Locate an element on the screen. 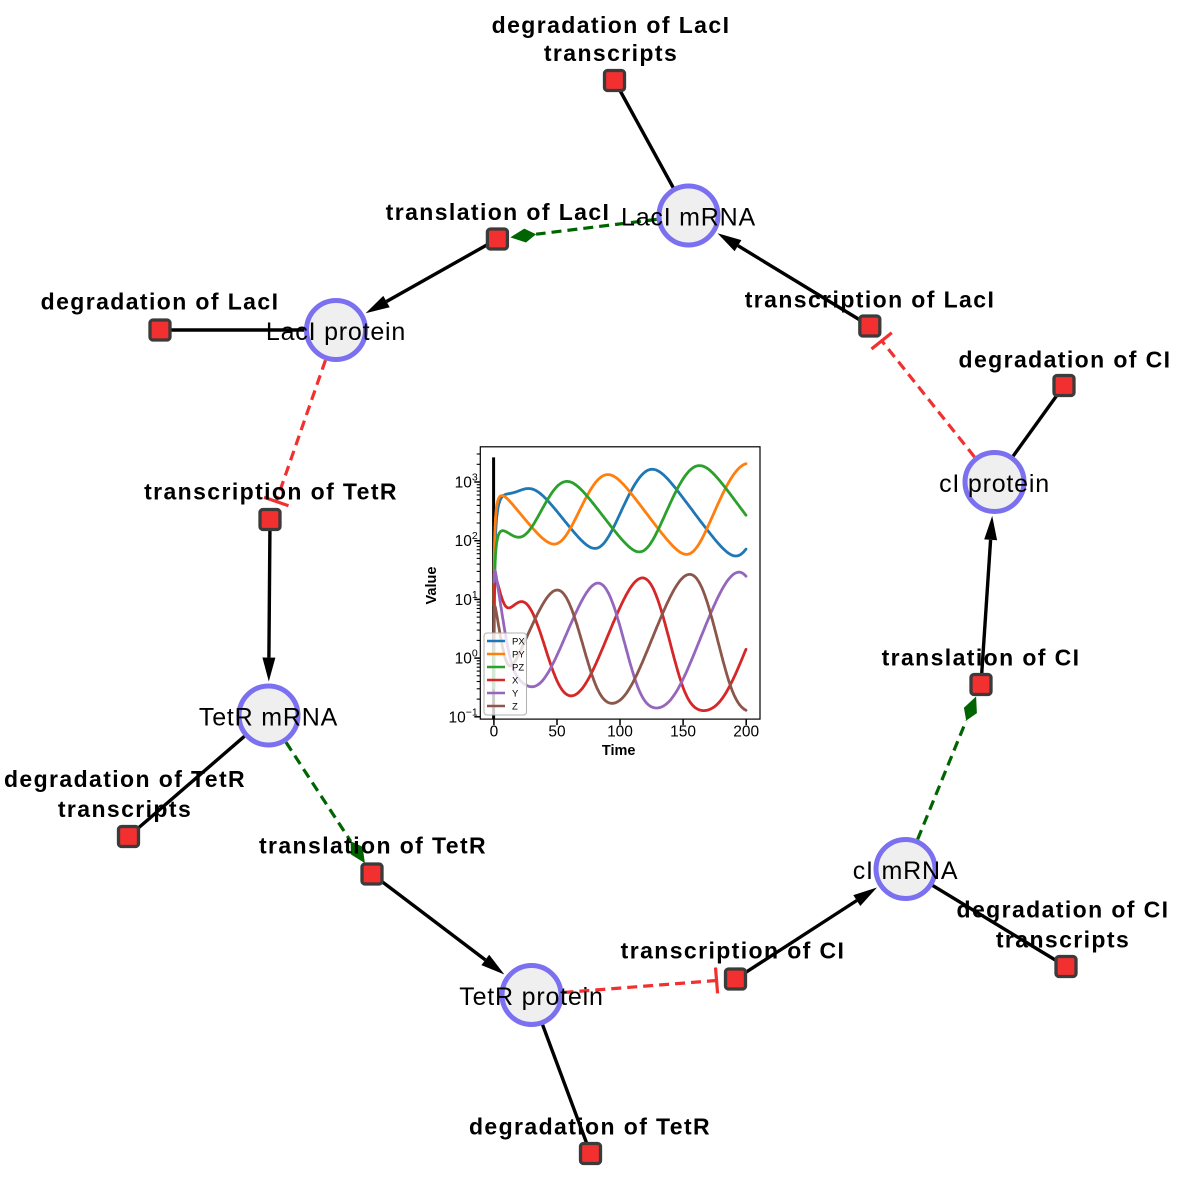  svg-text: TetR protein is located at coordinates (531, 997).